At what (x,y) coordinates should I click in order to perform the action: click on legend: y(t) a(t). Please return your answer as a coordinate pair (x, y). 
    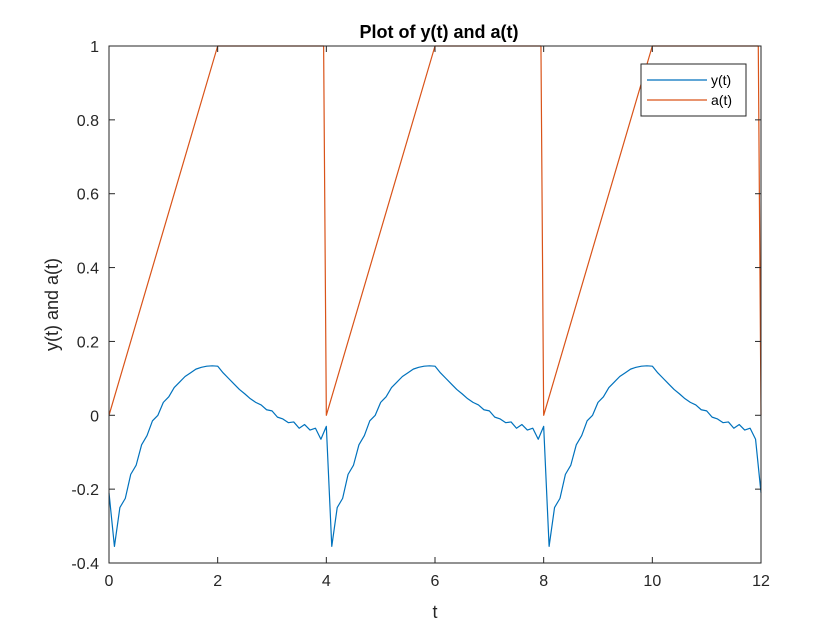
    Looking at the image, I should click on (693, 90).